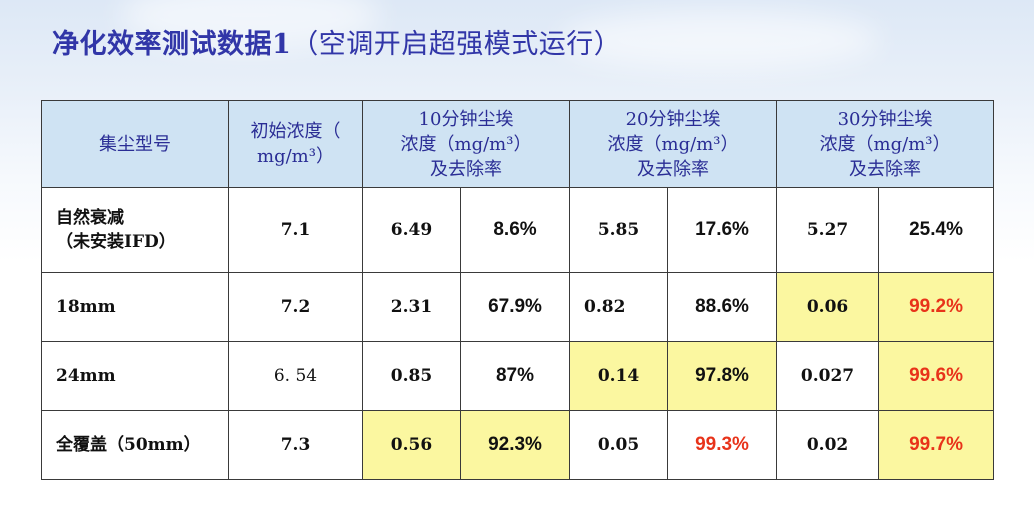  I want to click on removal-rate-30min: 99.6%, so click(936, 376).